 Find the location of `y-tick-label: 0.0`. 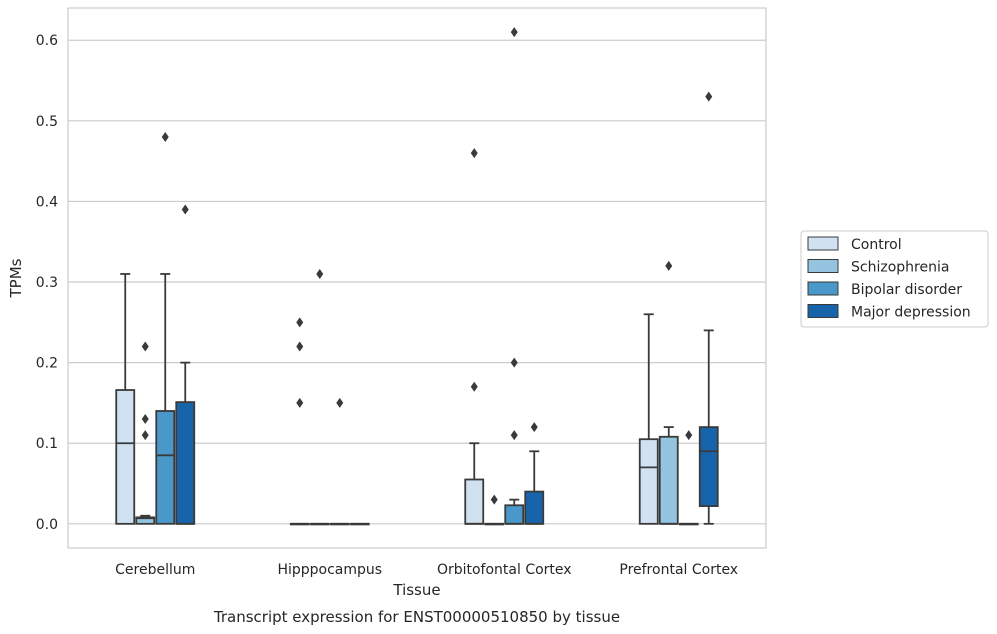

y-tick-label: 0.0 is located at coordinates (47, 525).